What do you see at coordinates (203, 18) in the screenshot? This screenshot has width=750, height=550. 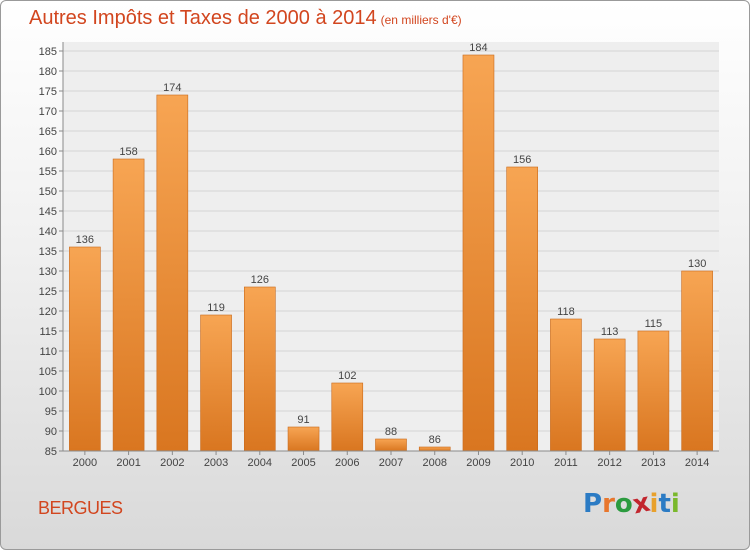 I see `chart-title-text: Autres Impôts et Taxes de 2000 à 2014` at bounding box center [203, 18].